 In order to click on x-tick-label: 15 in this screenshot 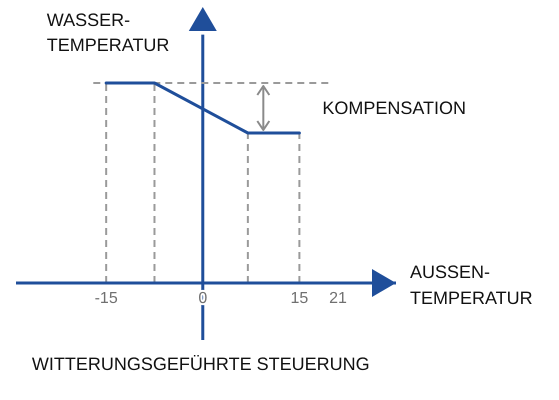, I will do `click(299, 298)`.